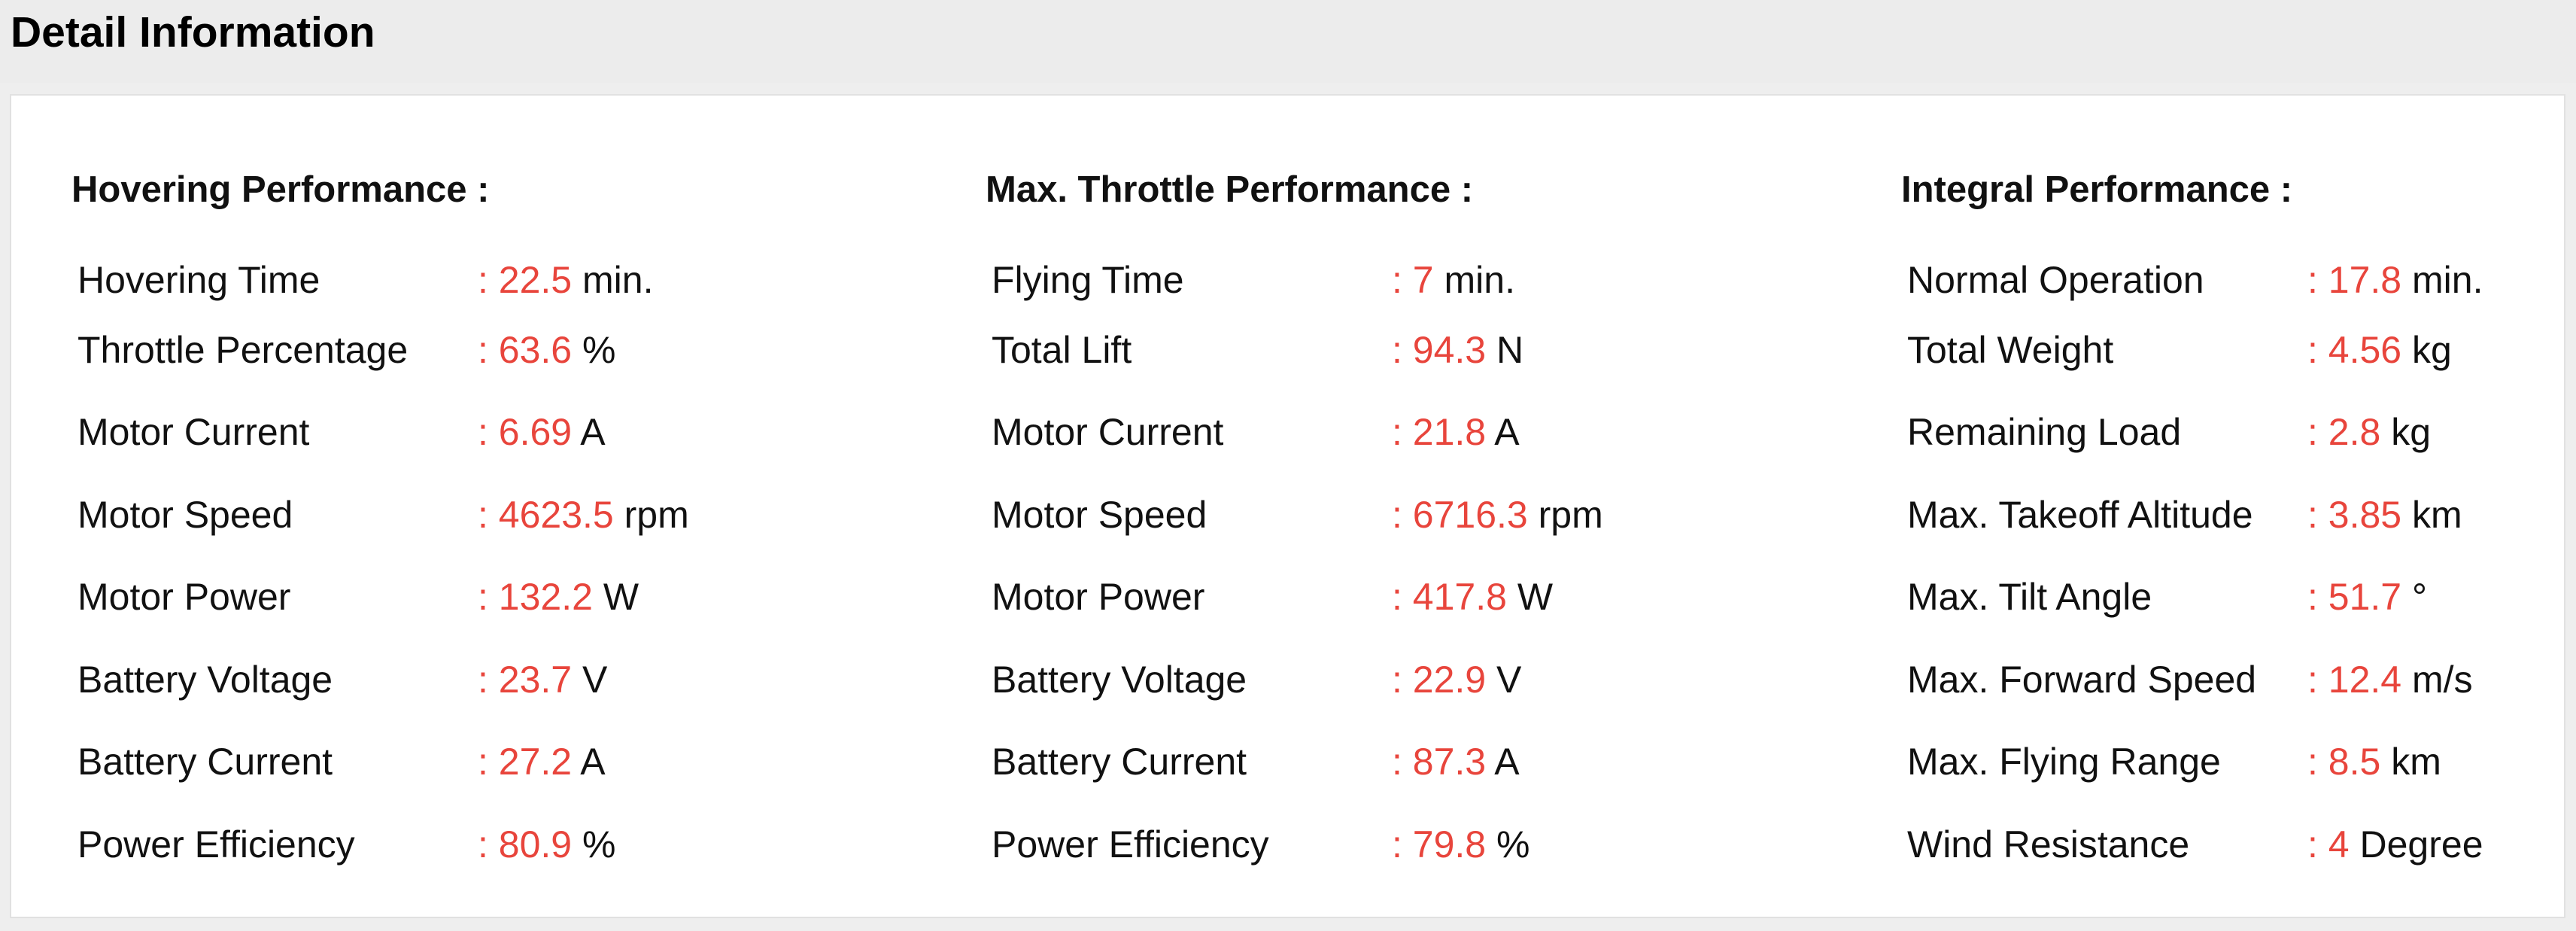 This screenshot has height=931, width=2576. What do you see at coordinates (2355, 432) in the screenshot?
I see `value-number: 2.8` at bounding box center [2355, 432].